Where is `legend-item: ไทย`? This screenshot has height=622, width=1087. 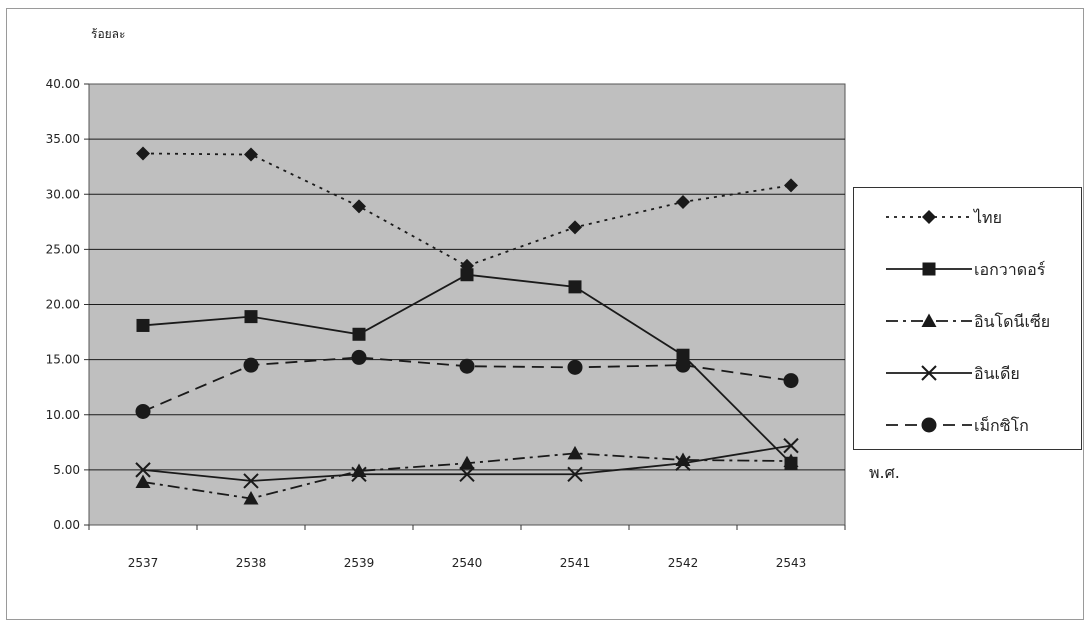 legend-item: ไทย is located at coordinates (968, 217).